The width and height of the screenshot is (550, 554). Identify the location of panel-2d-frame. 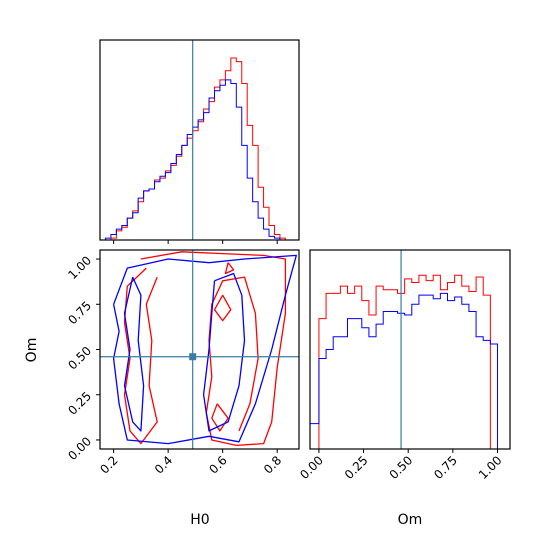
(199, 349).